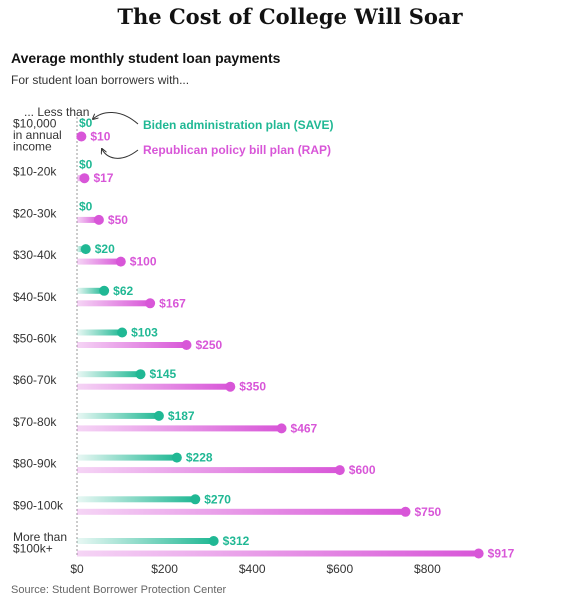 The image size is (580, 605). What do you see at coordinates (35, 213) in the screenshot?
I see `category-label: $20-30k` at bounding box center [35, 213].